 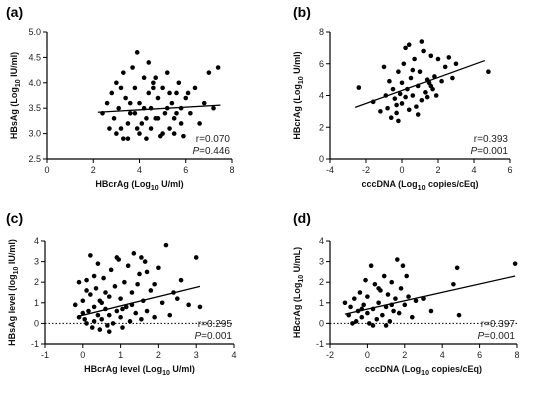 What do you see at coordinates (298, 95) in the screenshot?
I see `y-axis-label: HBcrAg (Log10 U/ml)` at bounding box center [298, 95].